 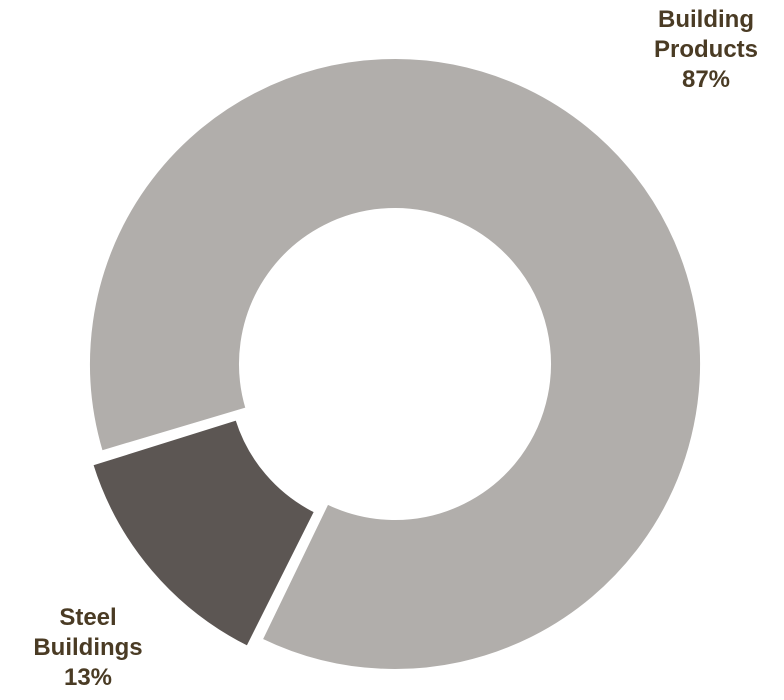 What do you see at coordinates (706, 79) in the screenshot?
I see `slice-value-building-products: 87%` at bounding box center [706, 79].